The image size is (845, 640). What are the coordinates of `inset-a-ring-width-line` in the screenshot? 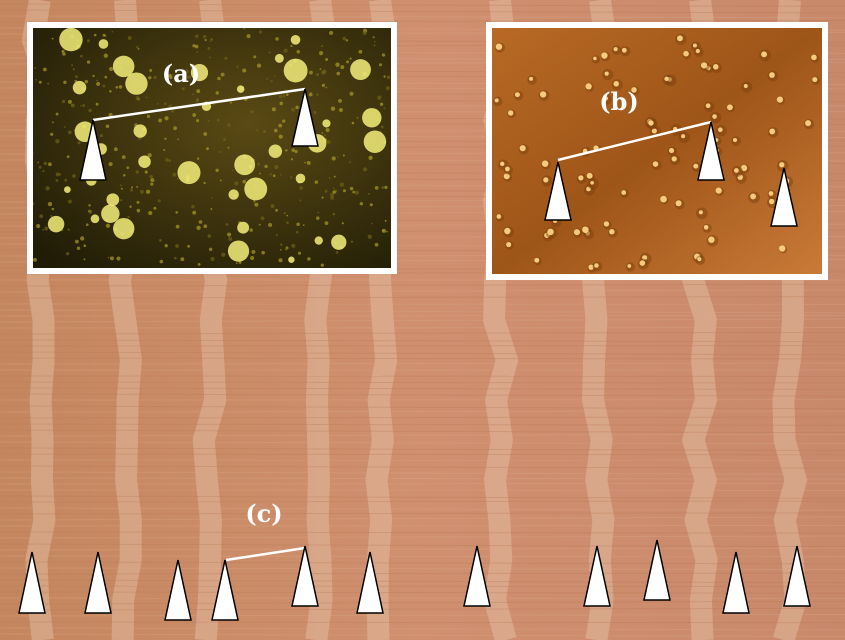 It's located at (199, 104).